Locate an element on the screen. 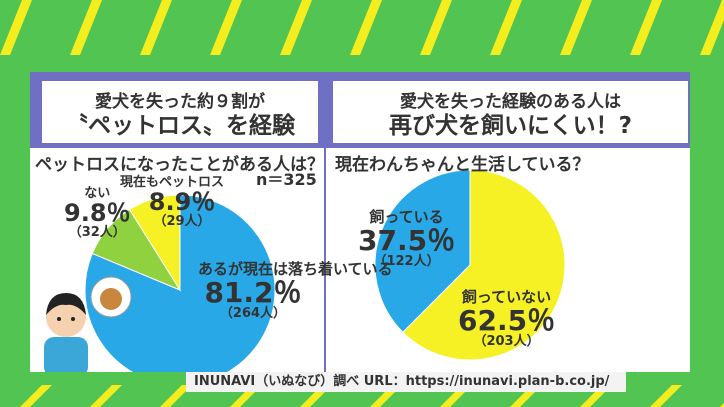 The width and height of the screenshot is (724, 407). label-has-dog: 飼っている 37.5％ （122人） is located at coordinates (407, 239).